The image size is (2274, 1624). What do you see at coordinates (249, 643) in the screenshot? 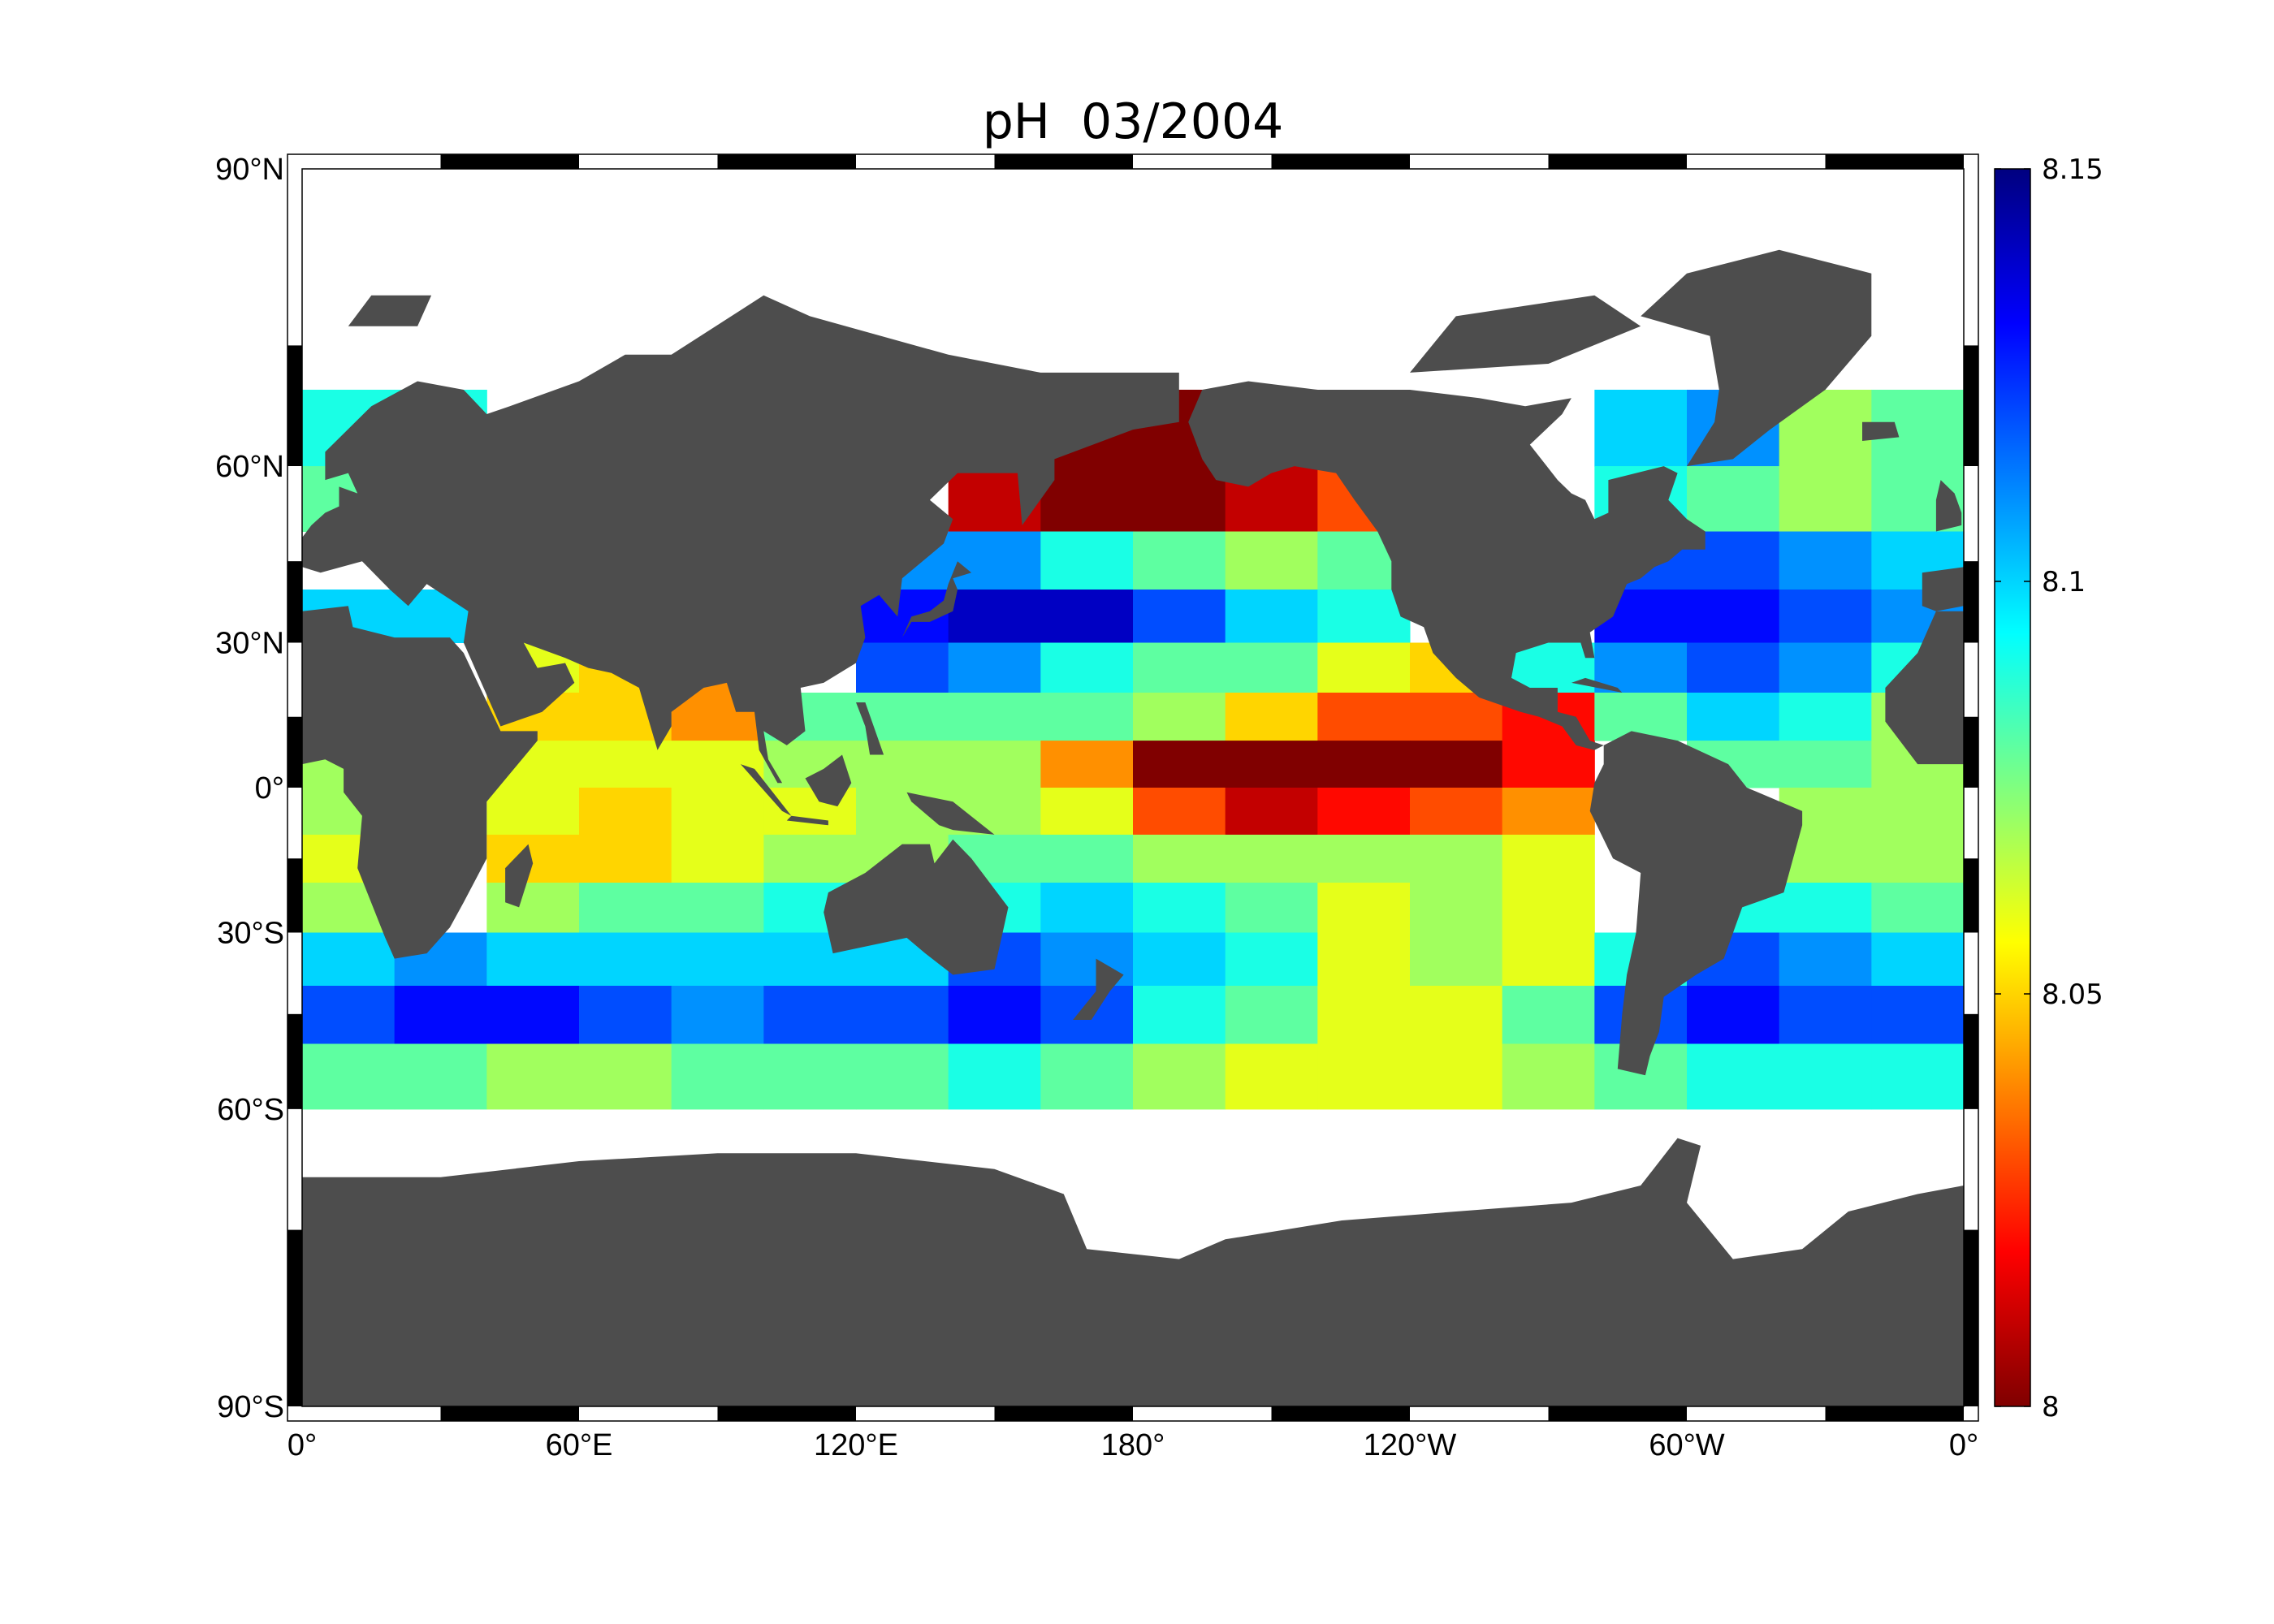
I see `y-tick-label: 30°N` at bounding box center [249, 643].